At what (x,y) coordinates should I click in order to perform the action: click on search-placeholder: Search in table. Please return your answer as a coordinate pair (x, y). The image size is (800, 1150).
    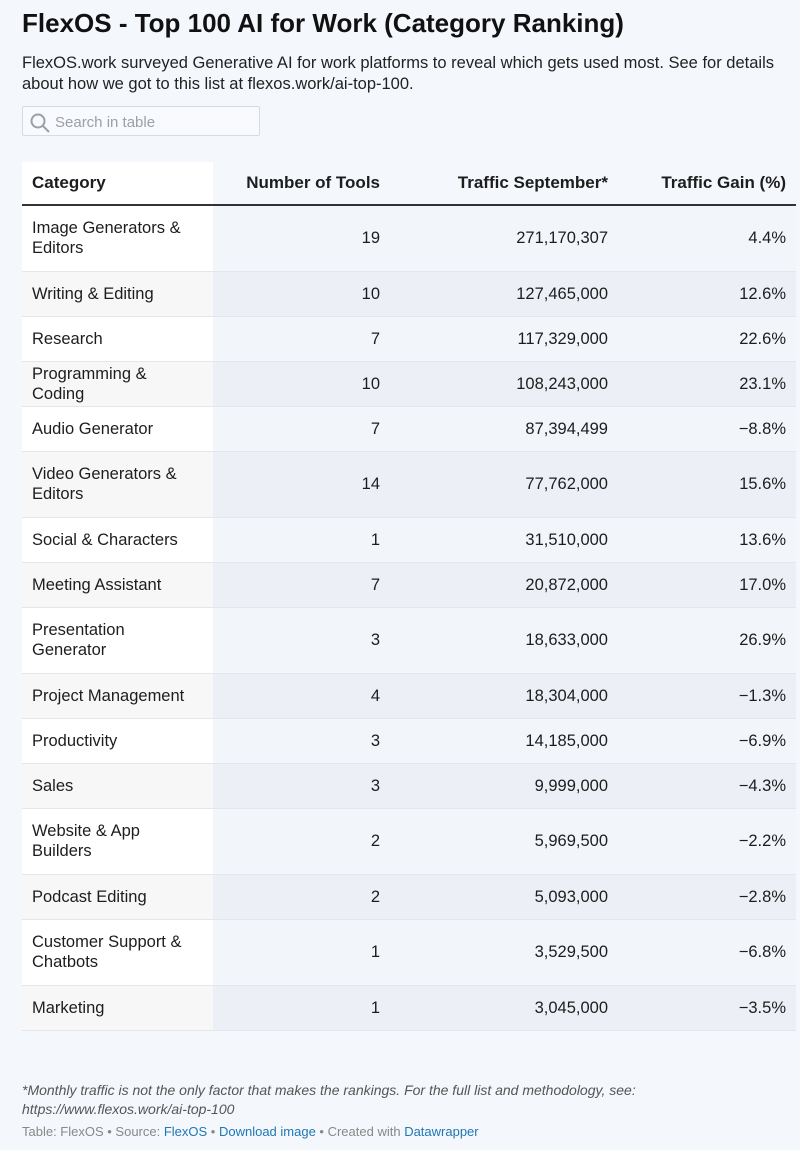
    Looking at the image, I should click on (105, 122).